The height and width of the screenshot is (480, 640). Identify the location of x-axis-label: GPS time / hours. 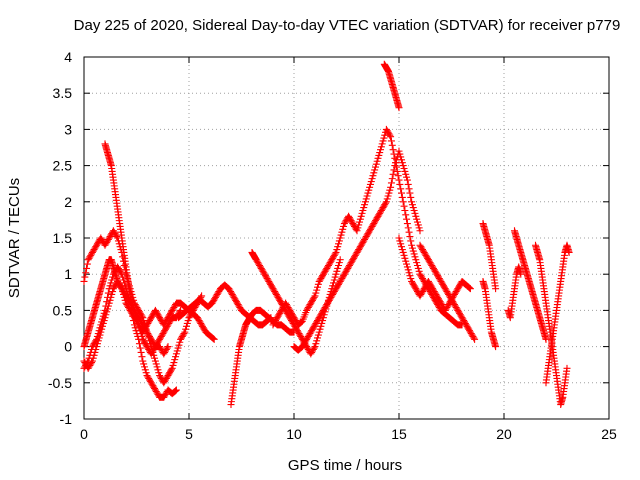
(345, 465).